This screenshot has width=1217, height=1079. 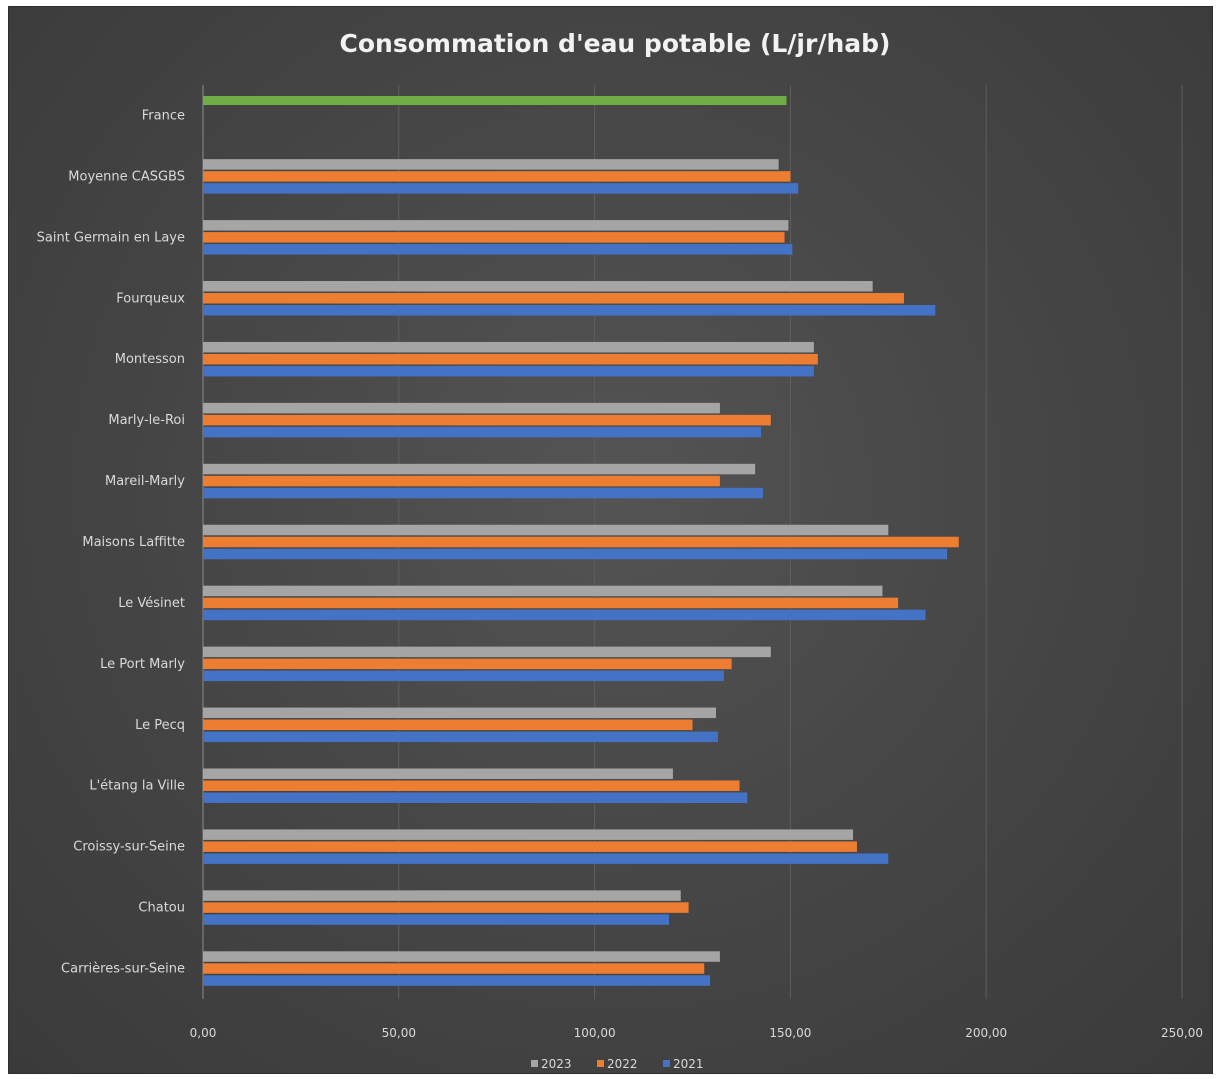 I want to click on legend-swatch-2022, so click(x=600, y=1063).